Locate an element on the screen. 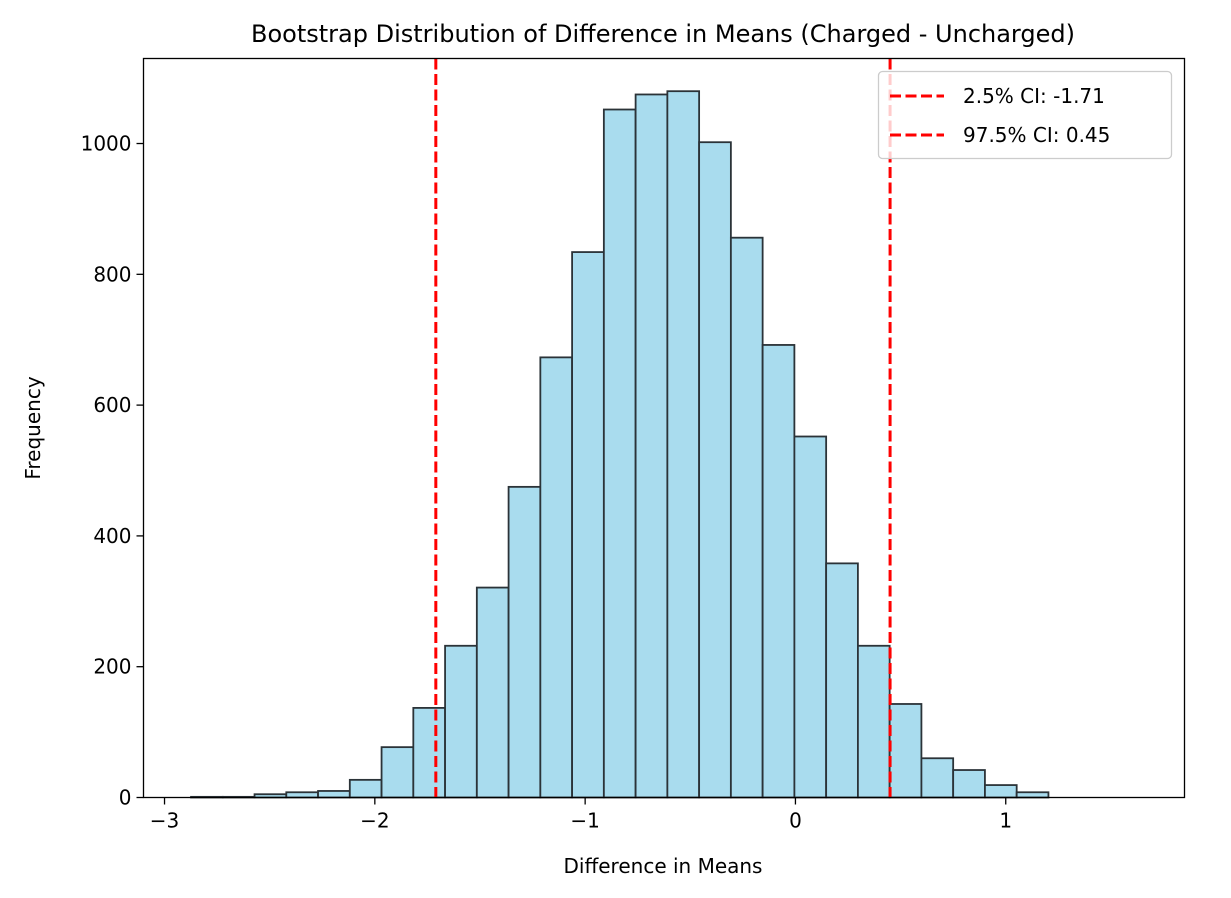  y-tick-label: 1000 is located at coordinates (106, 144).